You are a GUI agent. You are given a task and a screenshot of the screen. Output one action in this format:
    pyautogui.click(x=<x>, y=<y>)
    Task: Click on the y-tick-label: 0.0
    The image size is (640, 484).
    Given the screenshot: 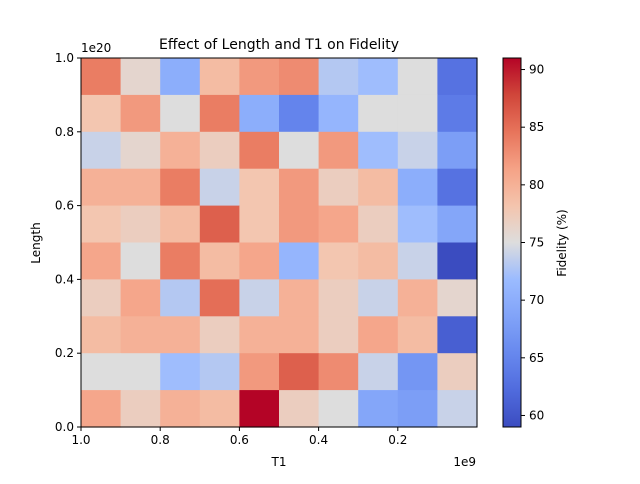 What is the action you would take?
    pyautogui.click(x=64, y=427)
    